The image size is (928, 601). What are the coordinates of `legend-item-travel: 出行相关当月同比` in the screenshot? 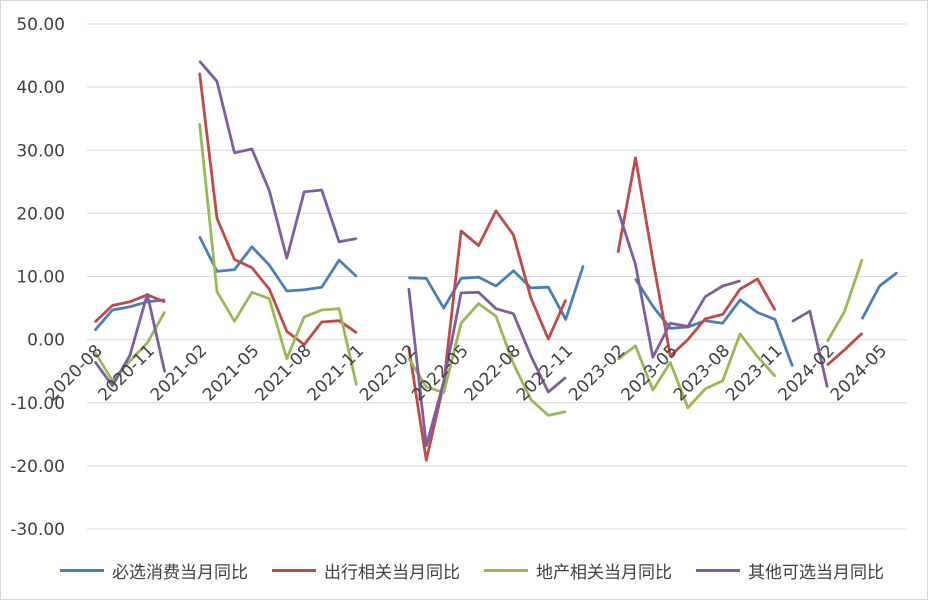 It's located at (366, 570).